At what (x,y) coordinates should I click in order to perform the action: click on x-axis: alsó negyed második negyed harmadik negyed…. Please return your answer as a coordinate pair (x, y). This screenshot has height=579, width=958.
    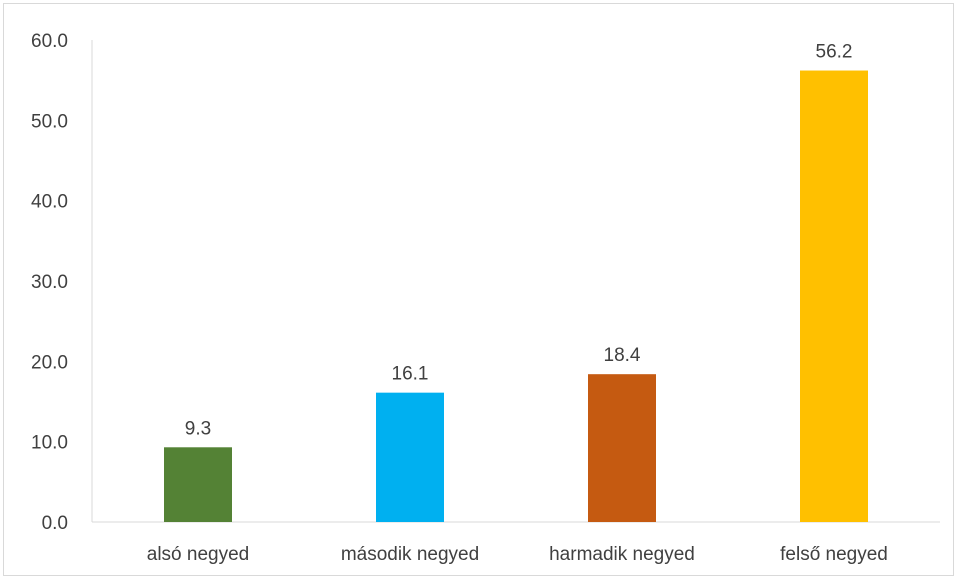
    Looking at the image, I should click on (516, 543).